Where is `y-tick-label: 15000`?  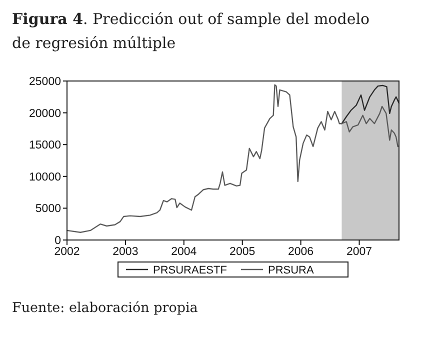
y-tick-label: 15000 is located at coordinates (45, 146).